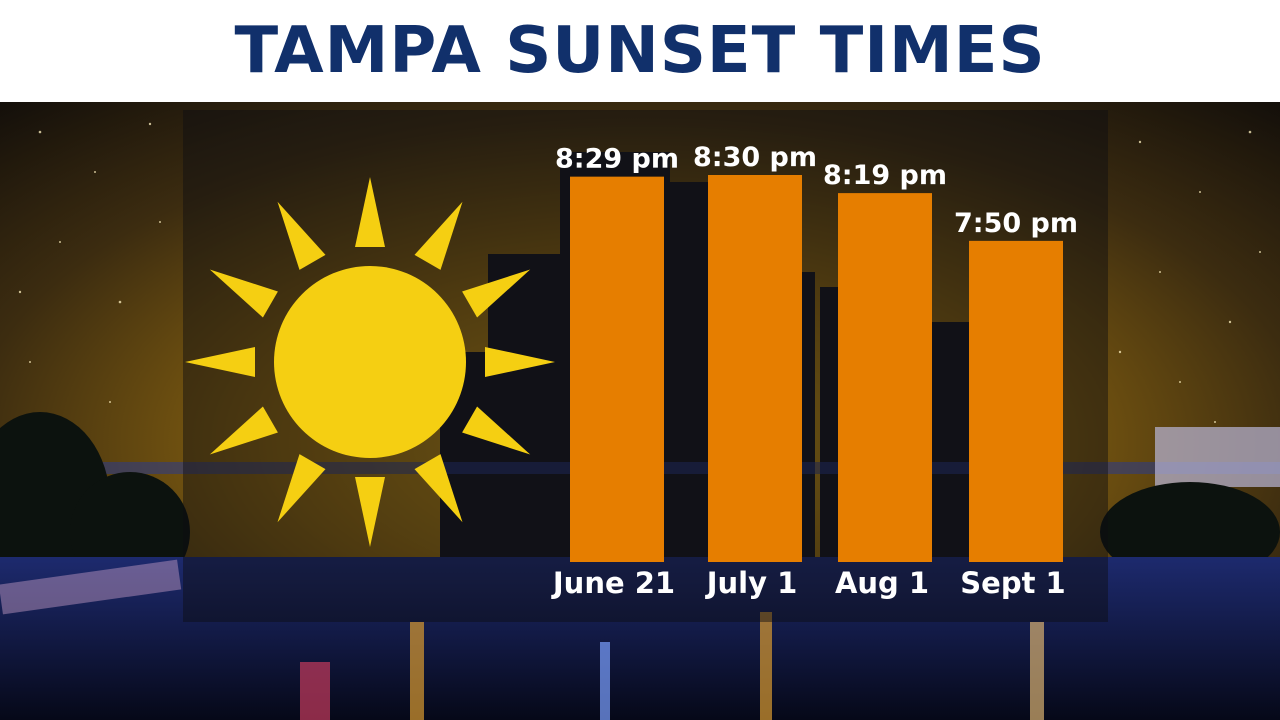 The height and width of the screenshot is (720, 1280). I want to click on bar-value-label: 8:30 pm, so click(755, 157).